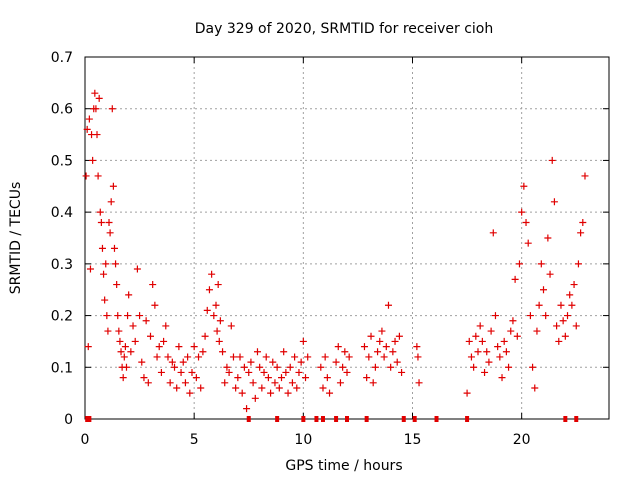 The image size is (640, 480). What do you see at coordinates (62, 317) in the screenshot?
I see `y-tick-label: 0.2` at bounding box center [62, 317].